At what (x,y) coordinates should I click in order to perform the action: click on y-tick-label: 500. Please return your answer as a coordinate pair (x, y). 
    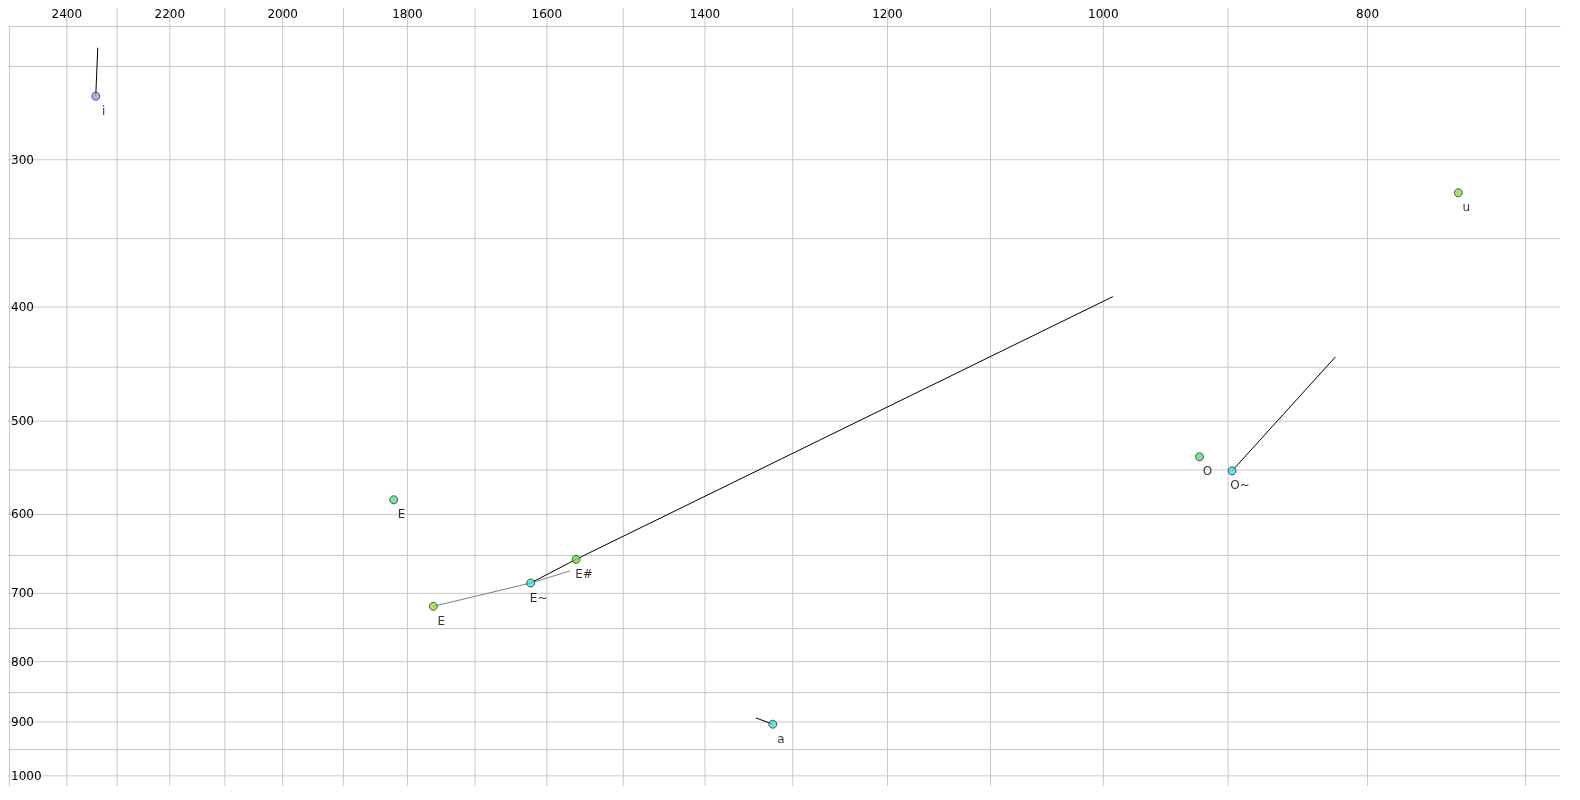
    Looking at the image, I should click on (22, 421).